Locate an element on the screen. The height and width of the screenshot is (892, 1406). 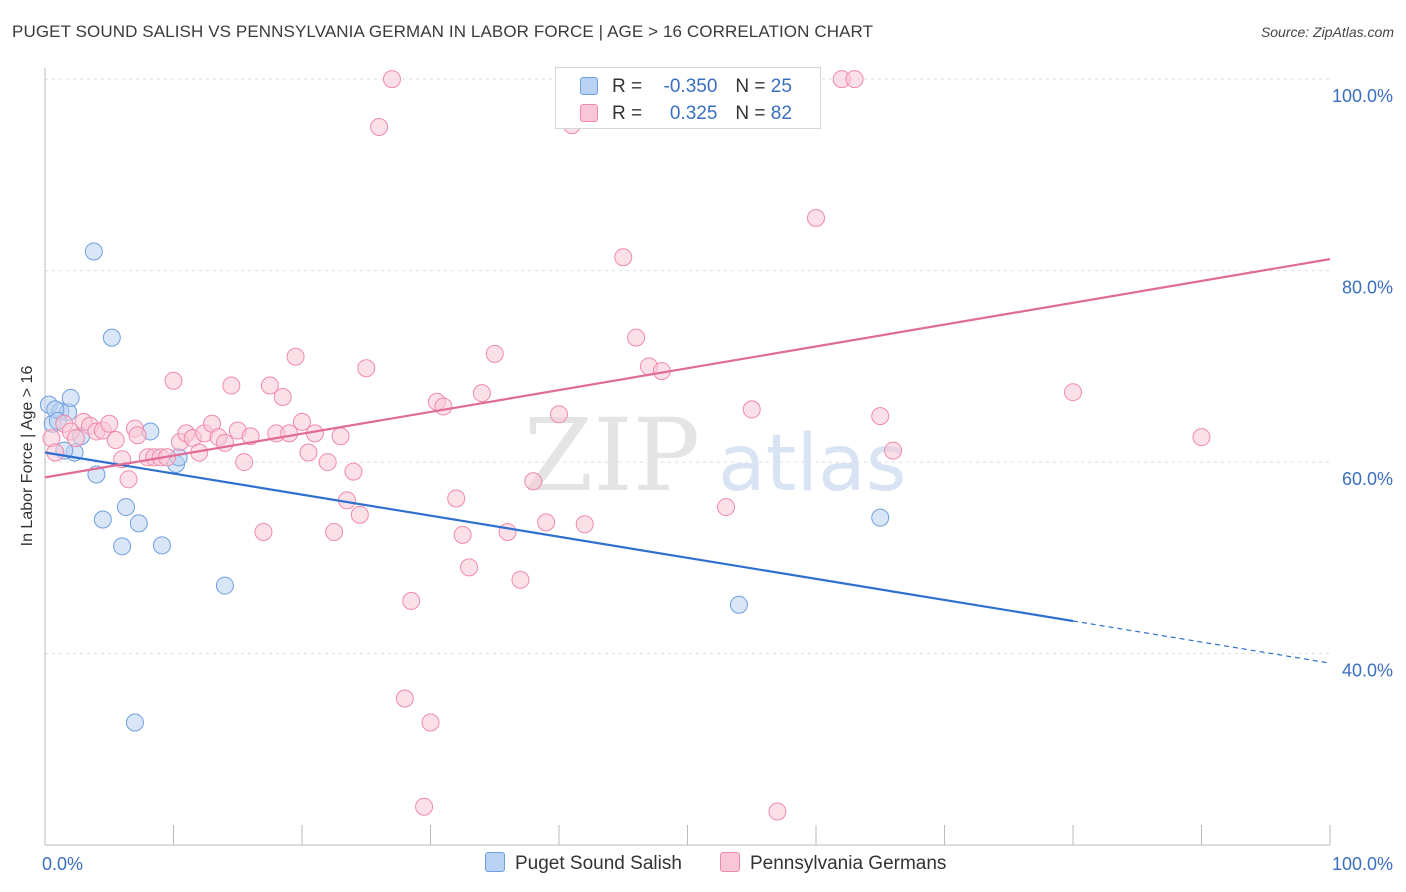
legend-row-salish: R = -0.350 N = 25 is located at coordinates (686, 87).